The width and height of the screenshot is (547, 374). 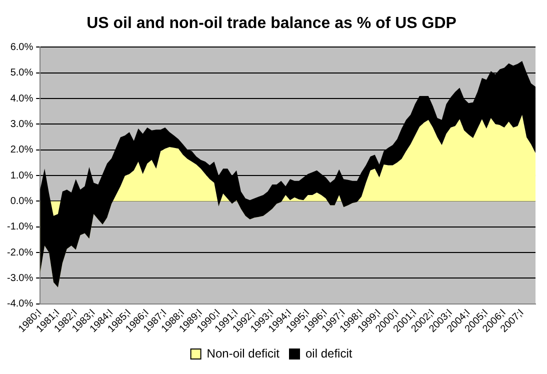 What do you see at coordinates (22, 47) in the screenshot?
I see `y-tick-label: 6.0%` at bounding box center [22, 47].